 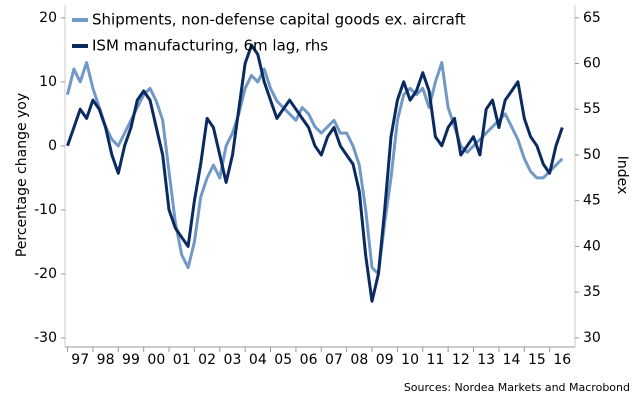 I want to click on y-tick-label: 0, so click(x=52, y=146).